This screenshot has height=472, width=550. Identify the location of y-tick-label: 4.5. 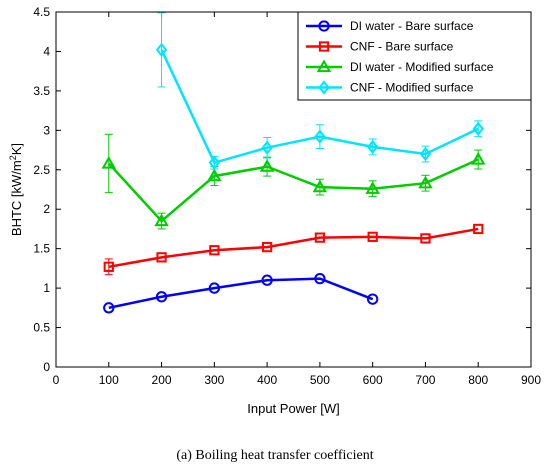
(41, 12).